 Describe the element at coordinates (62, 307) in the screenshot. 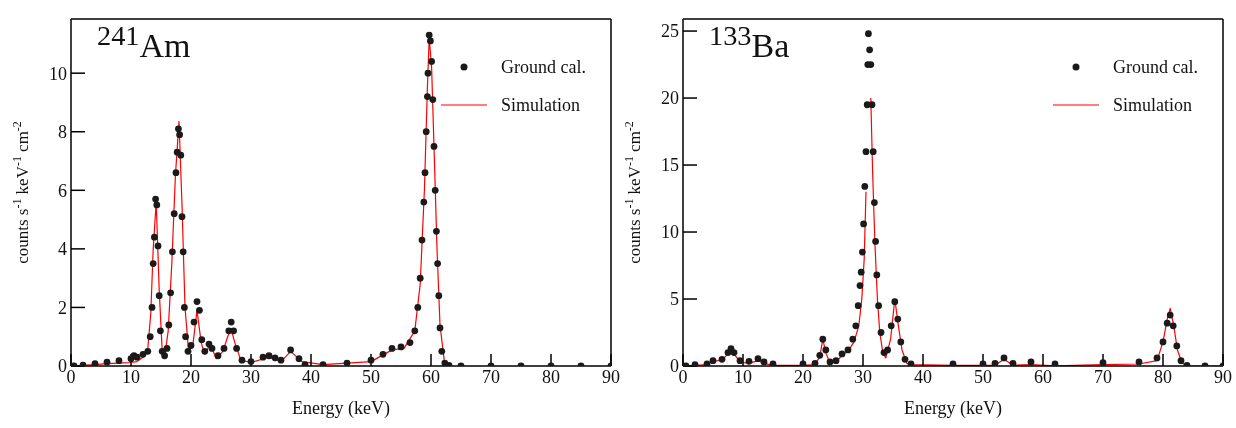

I see `y-tick-label: 2` at that location.